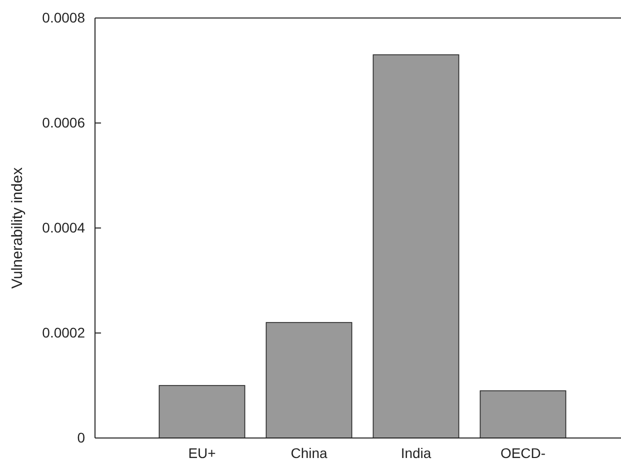 The height and width of the screenshot is (467, 621). Describe the element at coordinates (309, 452) in the screenshot. I see `x-tick-label: China` at that location.